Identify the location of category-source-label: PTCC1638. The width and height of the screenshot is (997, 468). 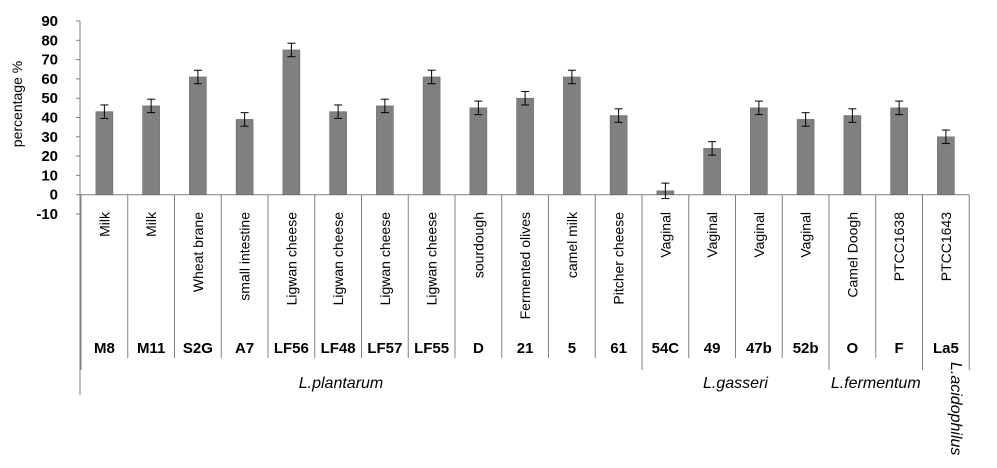
(899, 246).